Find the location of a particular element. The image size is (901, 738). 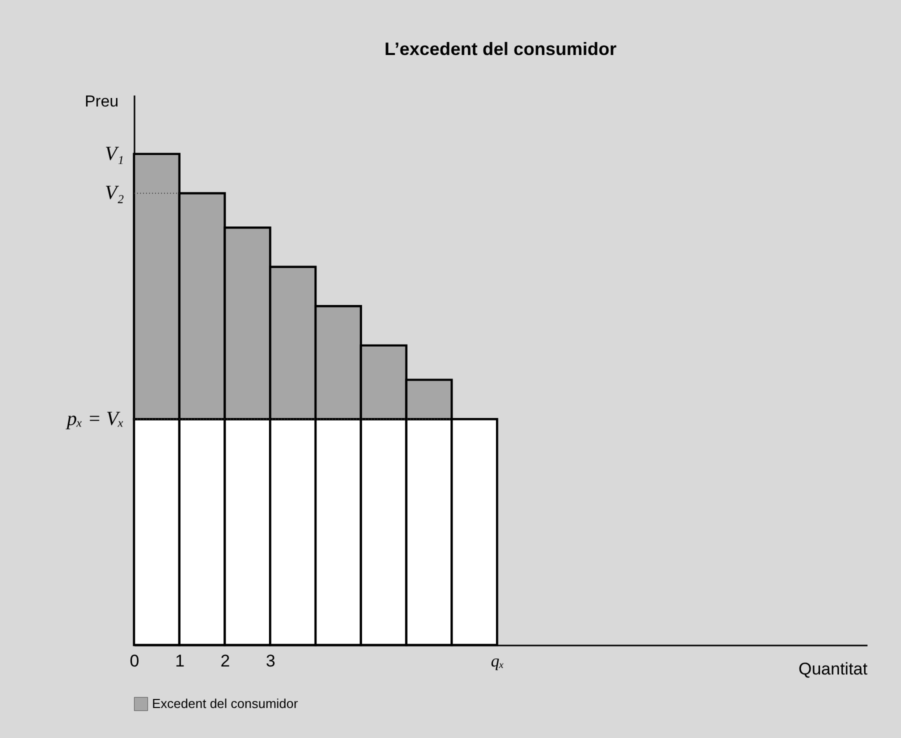

legend-label: Excedent del consumidor is located at coordinates (225, 703).